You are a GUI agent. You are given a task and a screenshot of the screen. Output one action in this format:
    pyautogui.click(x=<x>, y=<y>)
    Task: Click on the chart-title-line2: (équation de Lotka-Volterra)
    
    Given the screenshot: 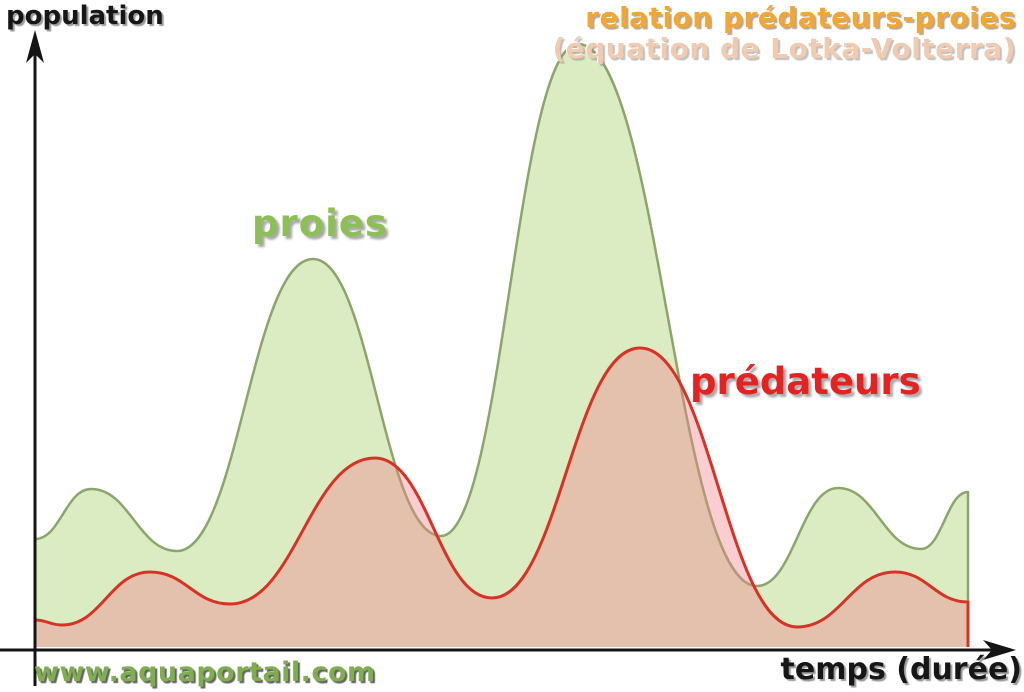 What is the action you would take?
    pyautogui.click(x=784, y=48)
    